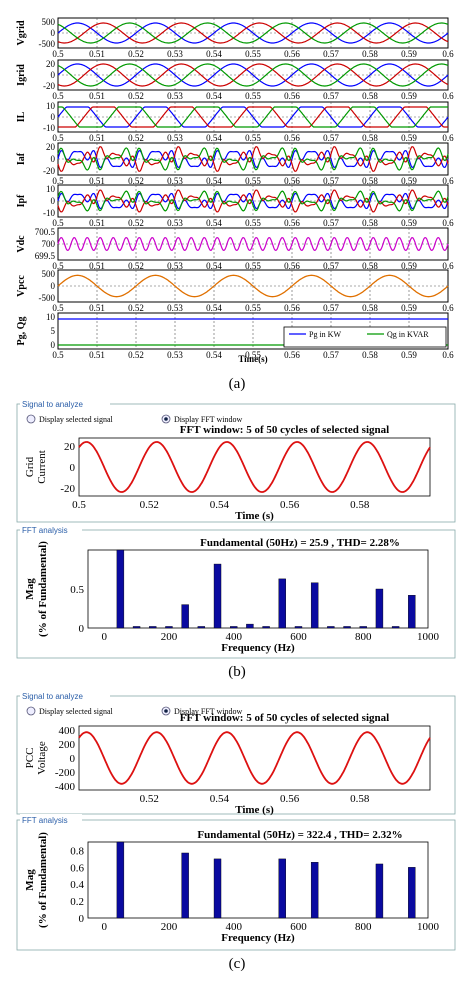  Describe the element at coordinates (49, 86) in the screenshot. I see `y-tick-label: -20` at that location.